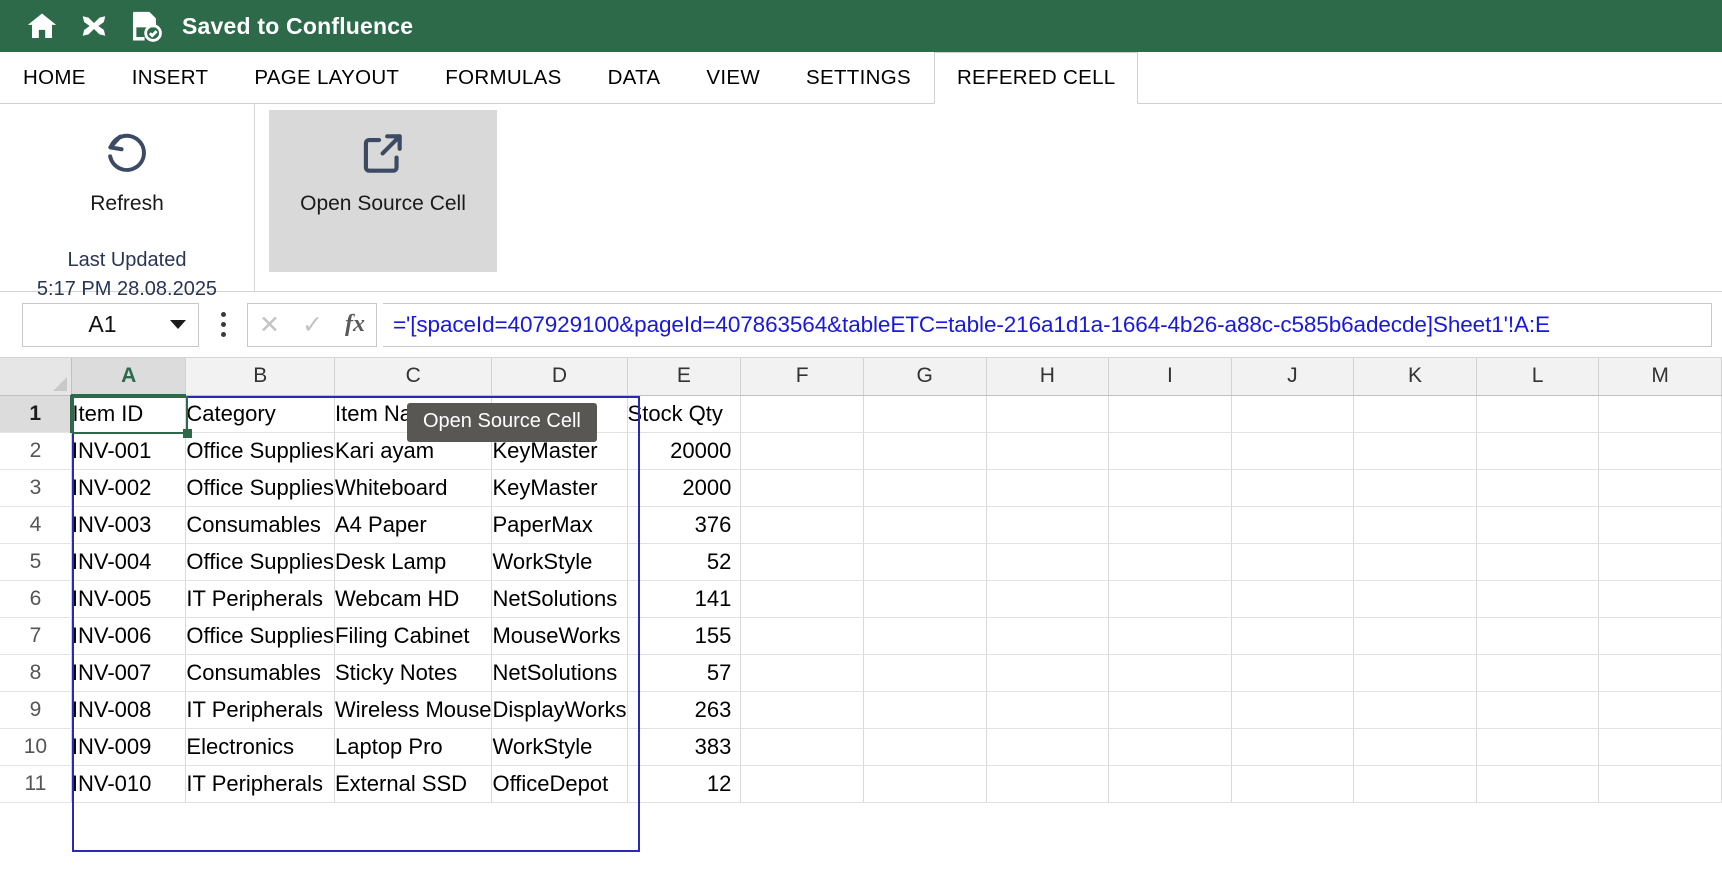 The image size is (1722, 880). Describe the element at coordinates (802, 451) in the screenshot. I see `cell-F2` at that location.